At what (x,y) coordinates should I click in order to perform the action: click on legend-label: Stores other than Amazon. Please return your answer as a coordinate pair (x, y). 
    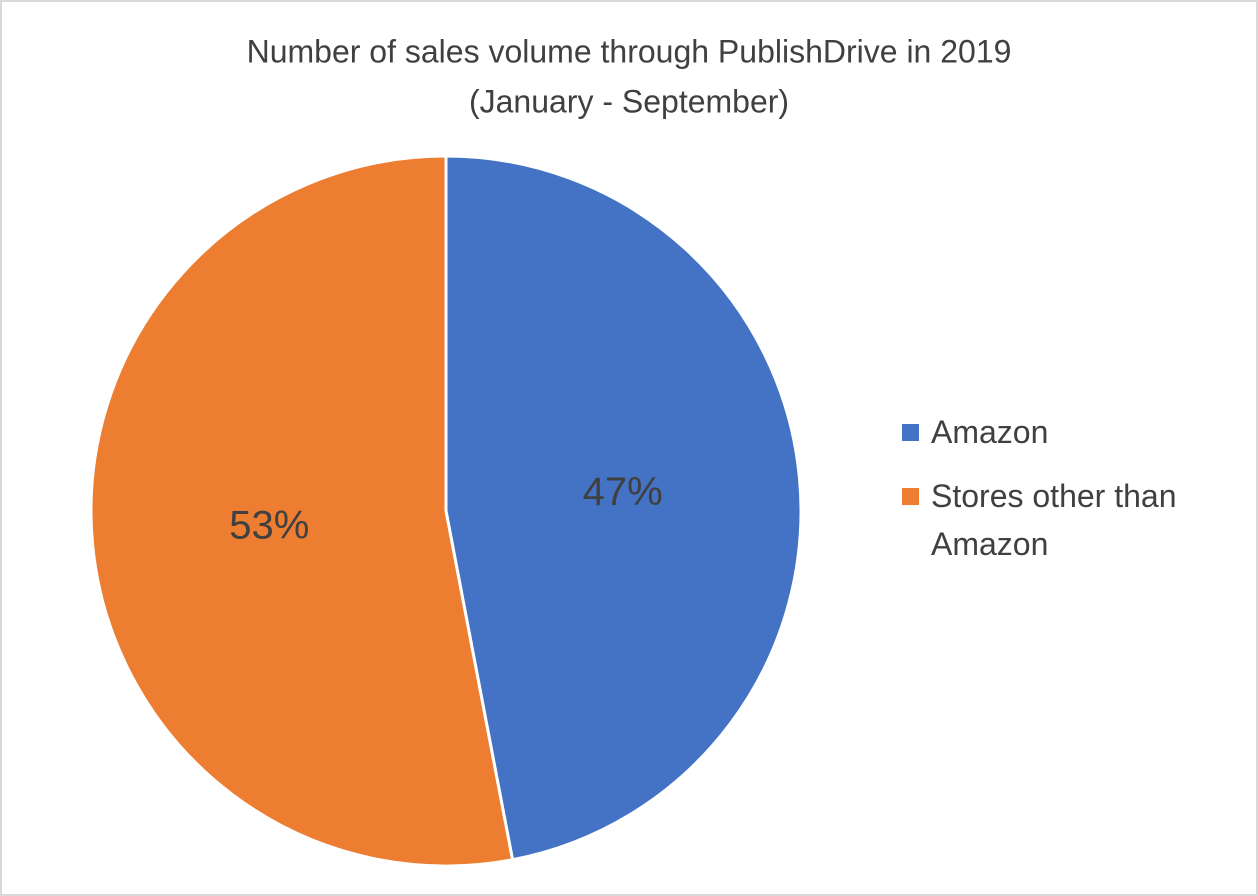
    Looking at the image, I should click on (1054, 520).